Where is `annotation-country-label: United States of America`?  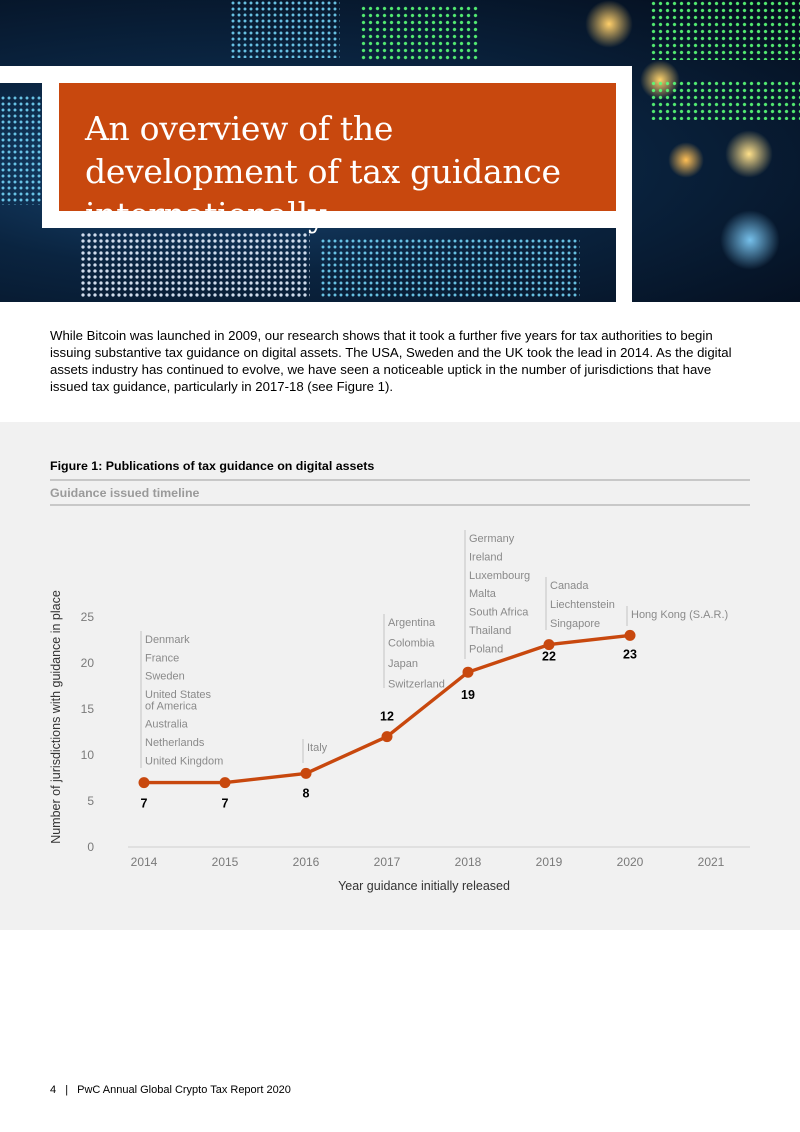 annotation-country-label: United States of America is located at coordinates (178, 701).